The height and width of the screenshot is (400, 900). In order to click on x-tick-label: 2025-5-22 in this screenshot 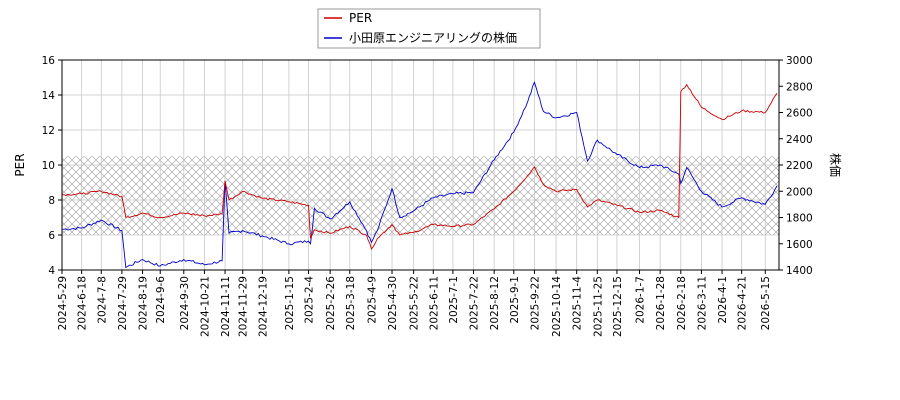, I will do `click(415, 303)`.